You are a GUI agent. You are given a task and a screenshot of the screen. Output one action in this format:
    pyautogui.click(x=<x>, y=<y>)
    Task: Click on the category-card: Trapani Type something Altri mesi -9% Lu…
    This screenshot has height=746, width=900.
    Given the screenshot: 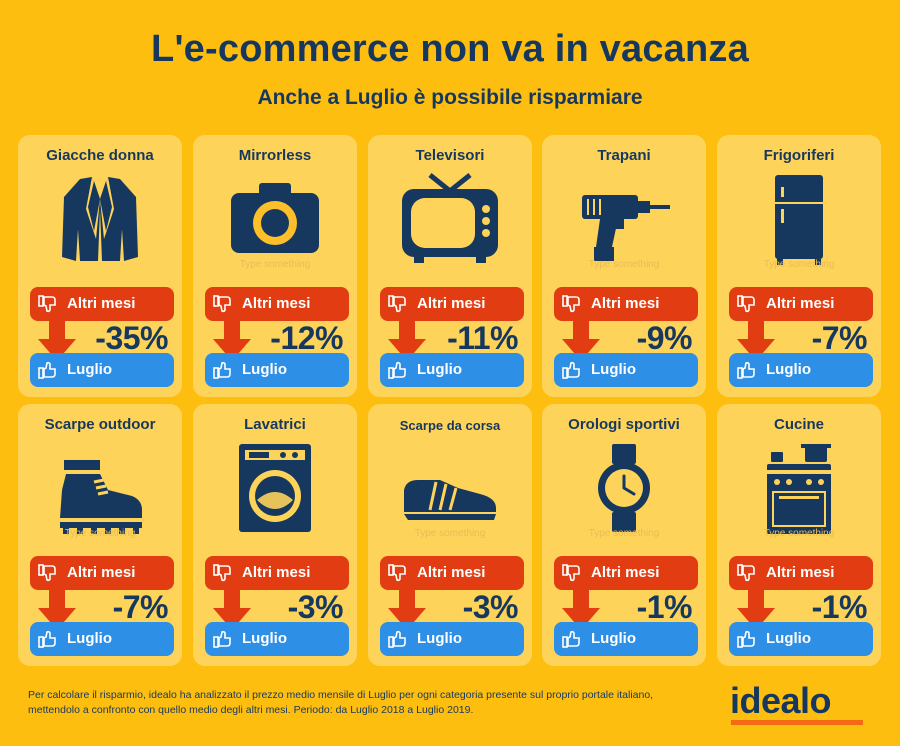 What is the action you would take?
    pyautogui.click(x=624, y=266)
    